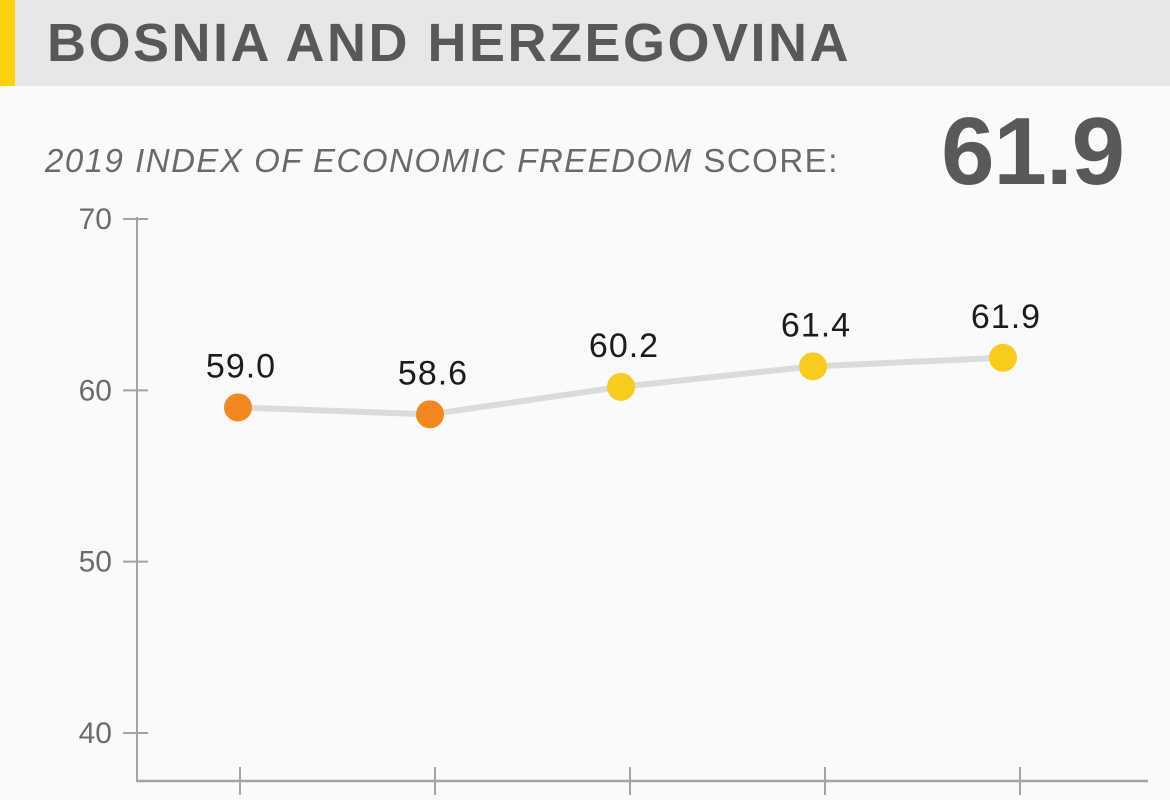  Describe the element at coordinates (374, 160) in the screenshot. I see `score-line-label: 2019 INDEX OF ECONOMIC FREEDOM` at that location.